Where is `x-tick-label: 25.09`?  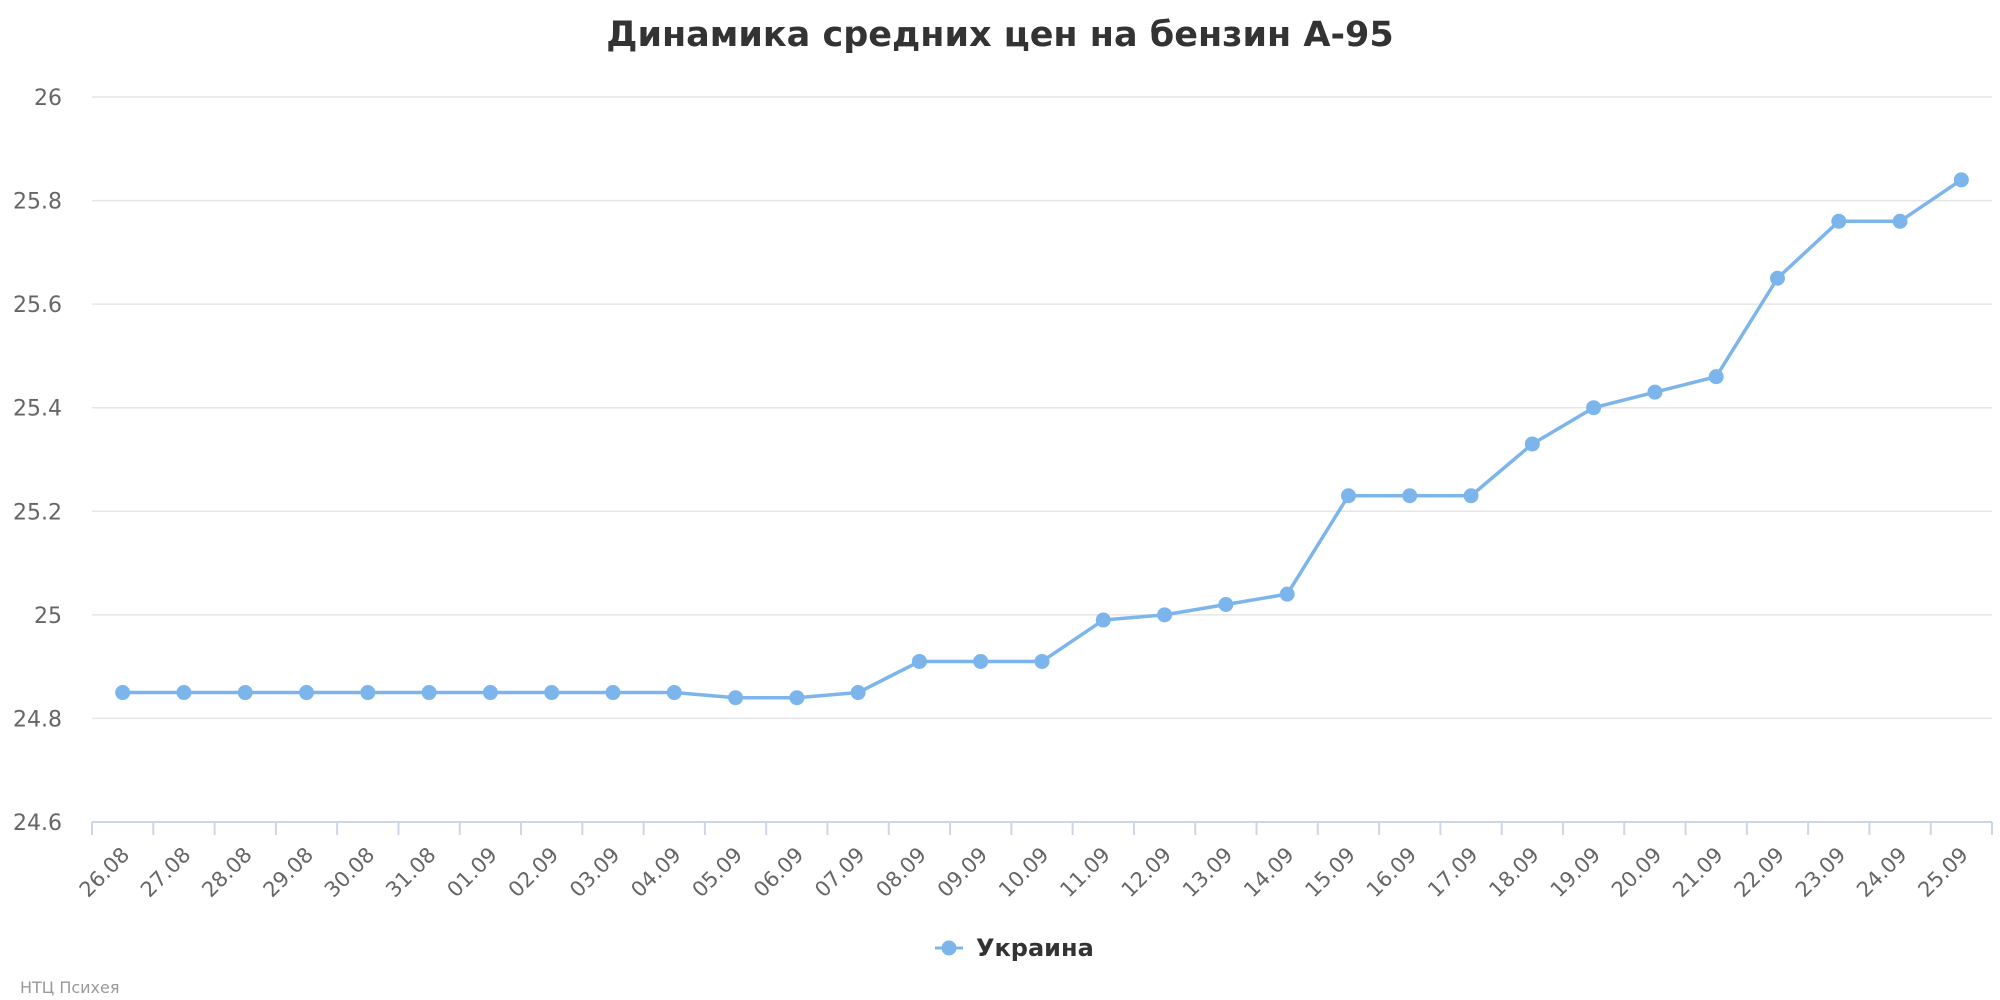
x-tick-label: 25.09 is located at coordinates (1942, 872).